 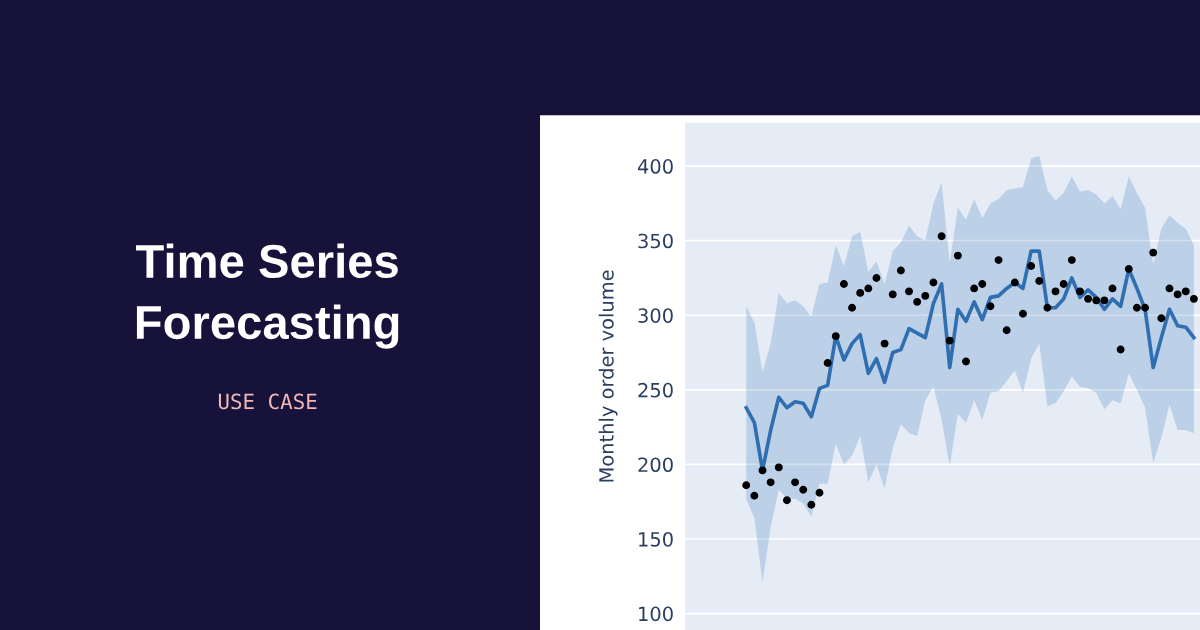 I want to click on y-axis-title: Monthly order volume, so click(x=608, y=376).